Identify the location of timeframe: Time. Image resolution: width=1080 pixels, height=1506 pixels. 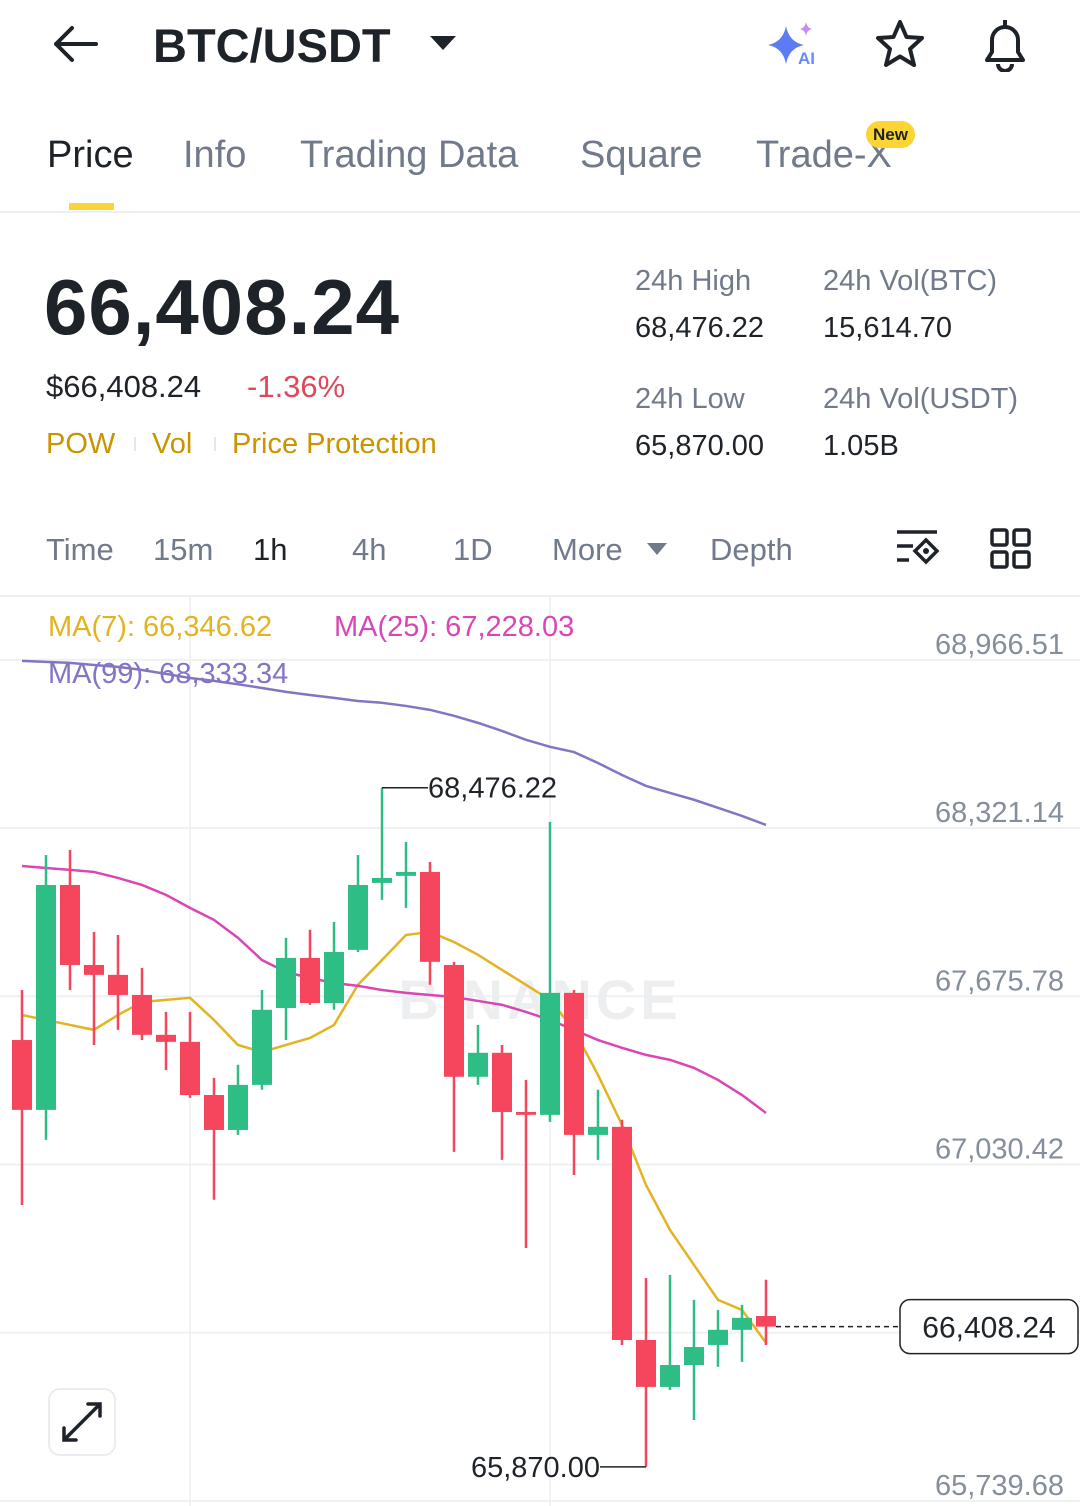
(80, 549).